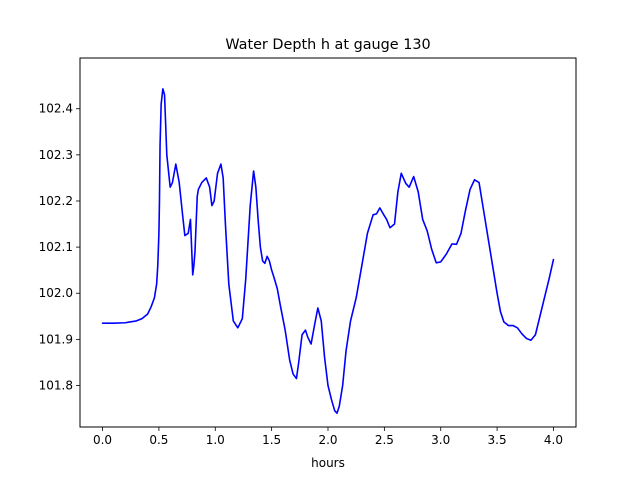  I want to click on y-tick-label: 102.1, so click(56, 247).